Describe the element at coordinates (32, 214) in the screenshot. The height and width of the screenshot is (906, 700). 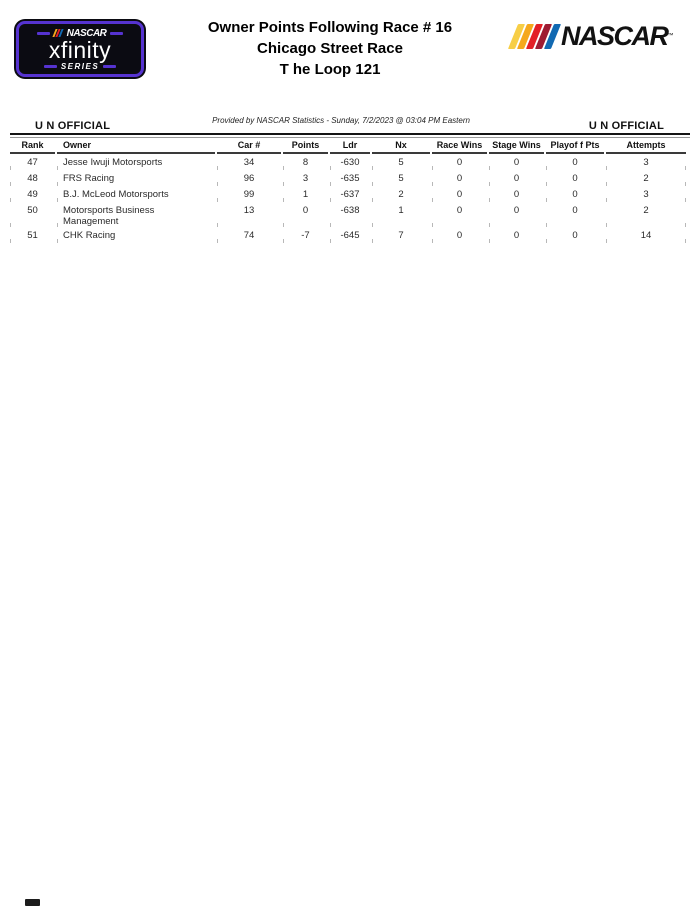
I see `cell-rank: 50` at that location.